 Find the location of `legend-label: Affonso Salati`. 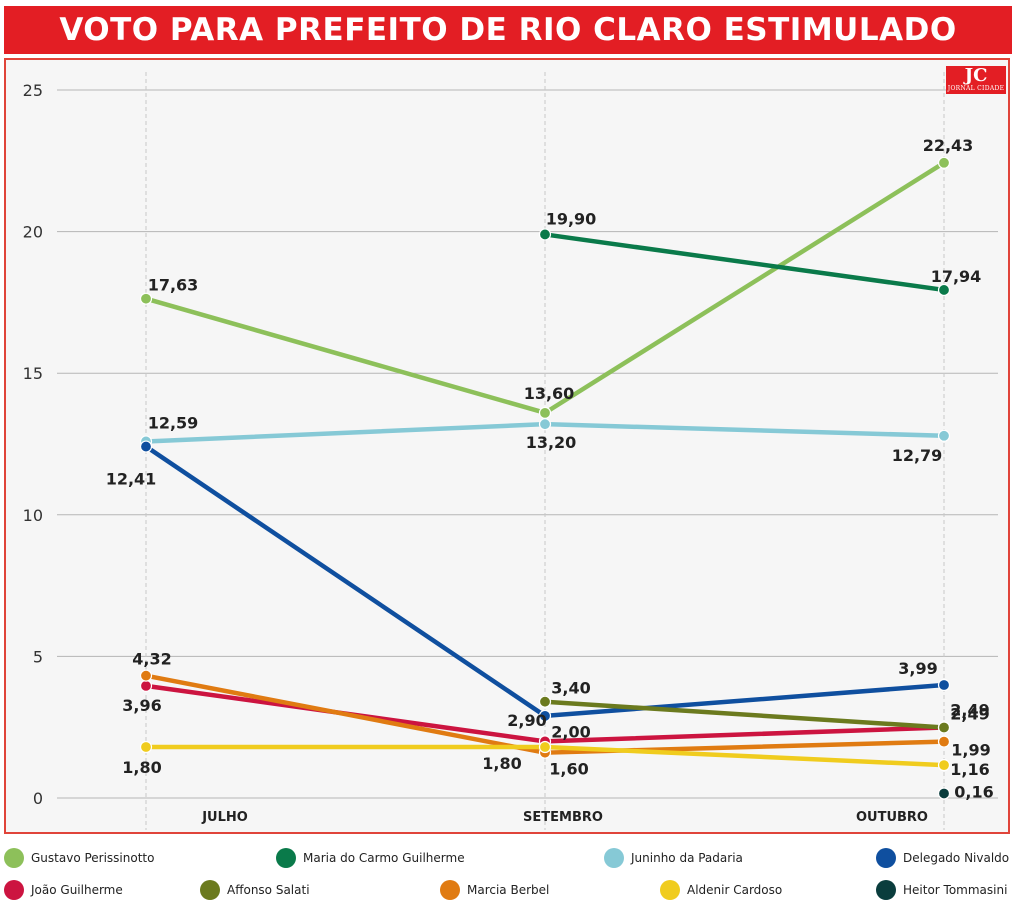

legend-label: Affonso Salati is located at coordinates (268, 890).